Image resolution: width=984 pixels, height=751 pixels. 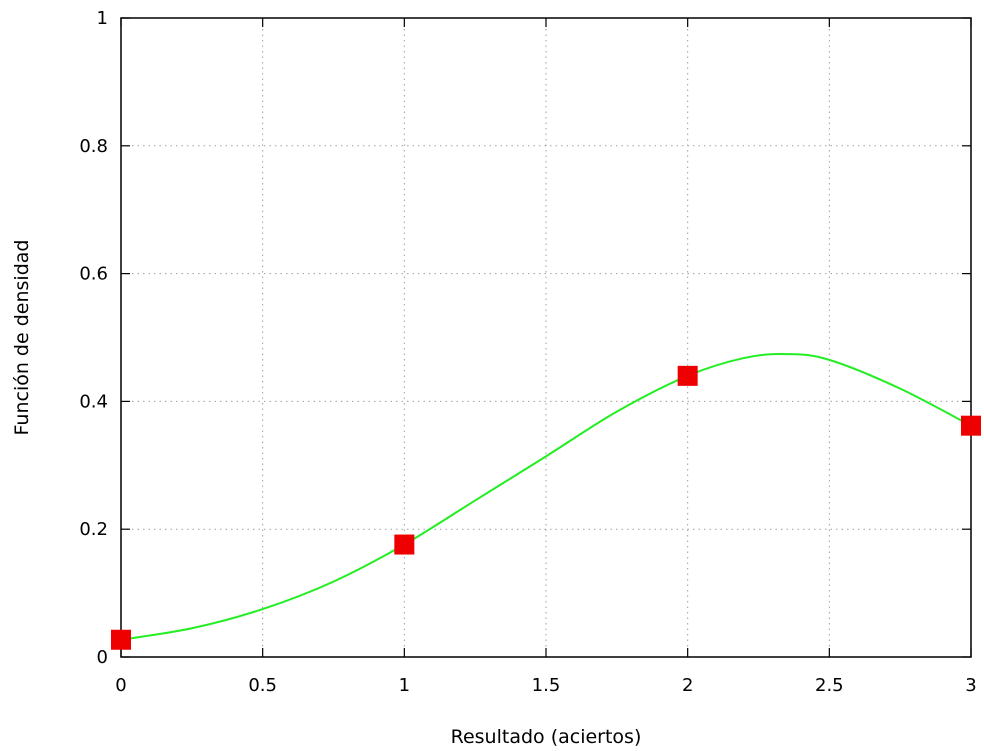 I want to click on x-tick-label: 0, so click(x=120, y=685).